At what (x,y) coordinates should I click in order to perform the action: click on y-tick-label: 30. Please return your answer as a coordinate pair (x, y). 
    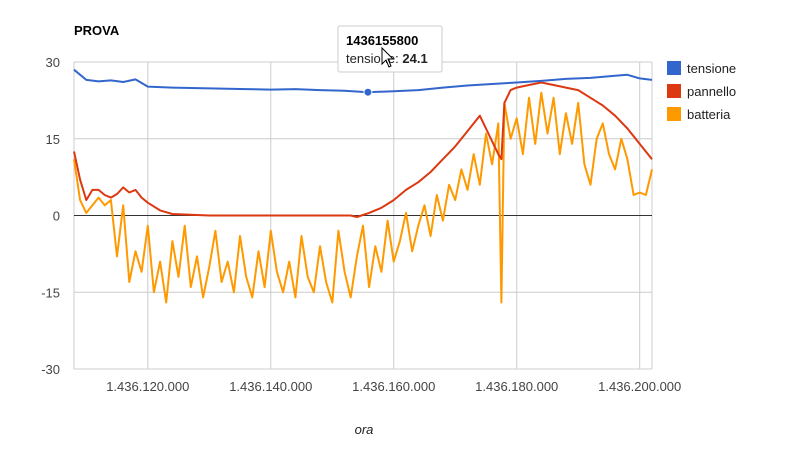
    Looking at the image, I should click on (53, 62).